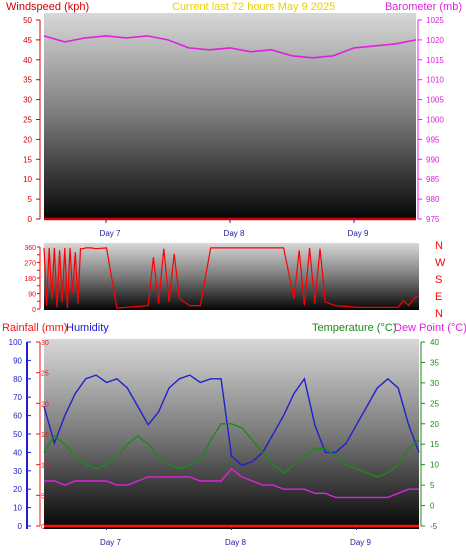  I want to click on temperature-tick-label: 40, so click(434, 342).